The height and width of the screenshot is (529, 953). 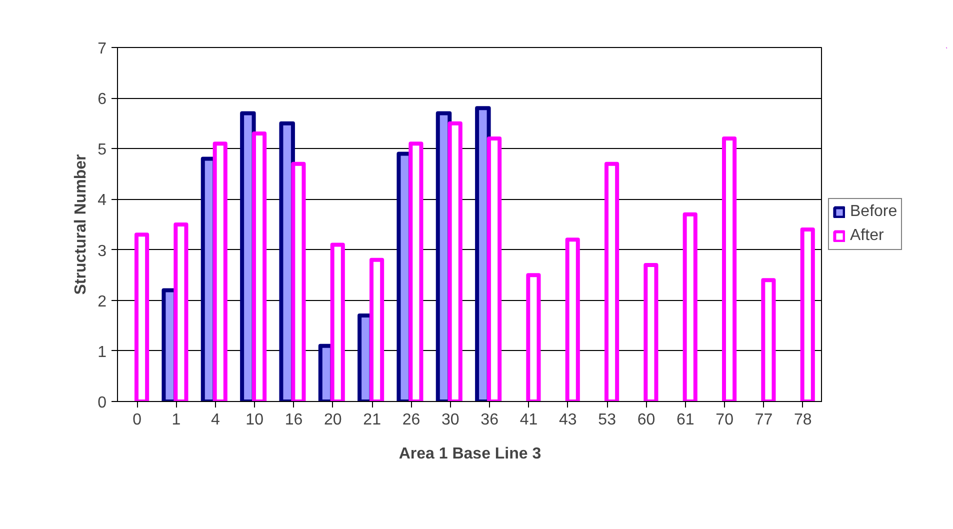 What do you see at coordinates (874, 212) in the screenshot?
I see `legend-label: Before` at bounding box center [874, 212].